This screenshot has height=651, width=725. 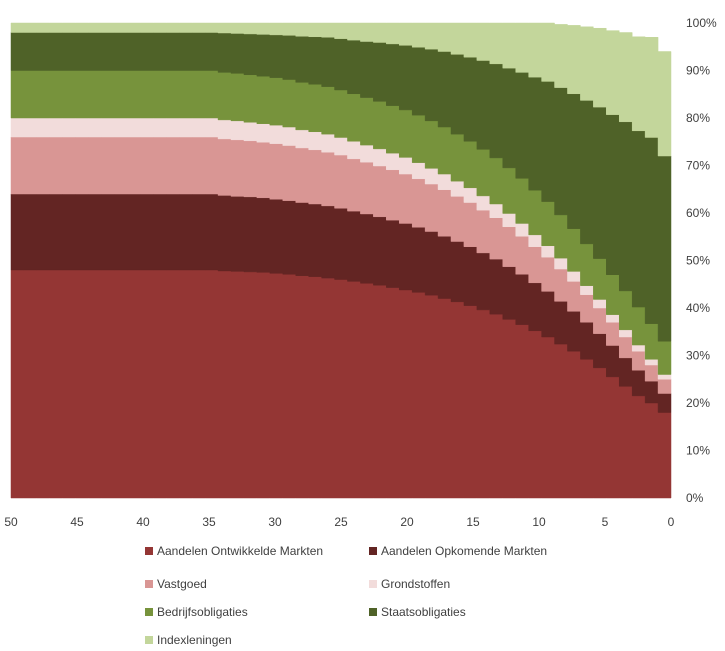 I want to click on x-tick-label: 10, so click(x=539, y=522).